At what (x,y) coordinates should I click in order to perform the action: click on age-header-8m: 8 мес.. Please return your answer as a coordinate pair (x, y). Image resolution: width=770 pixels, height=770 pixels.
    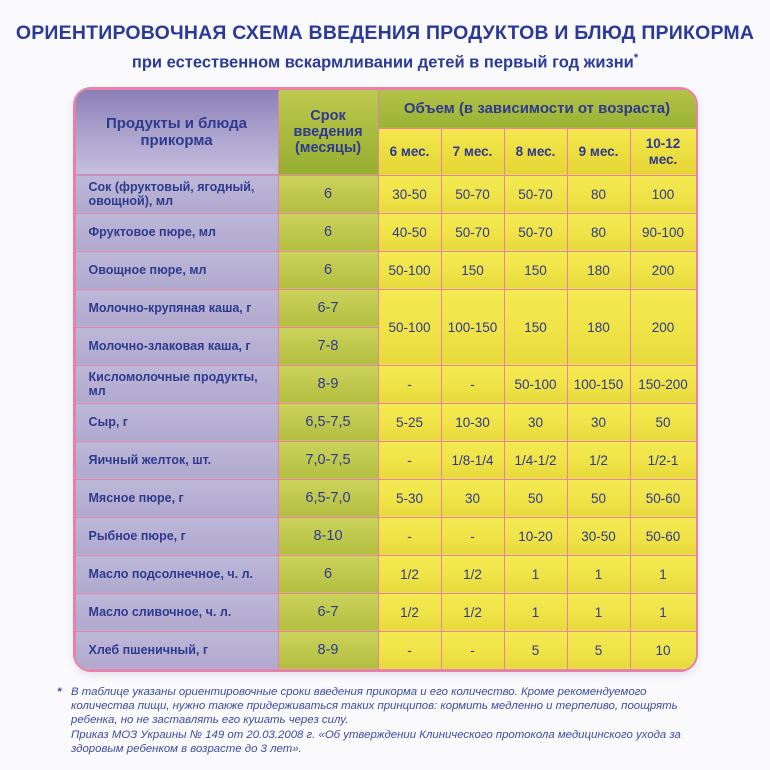
    Looking at the image, I should click on (535, 151).